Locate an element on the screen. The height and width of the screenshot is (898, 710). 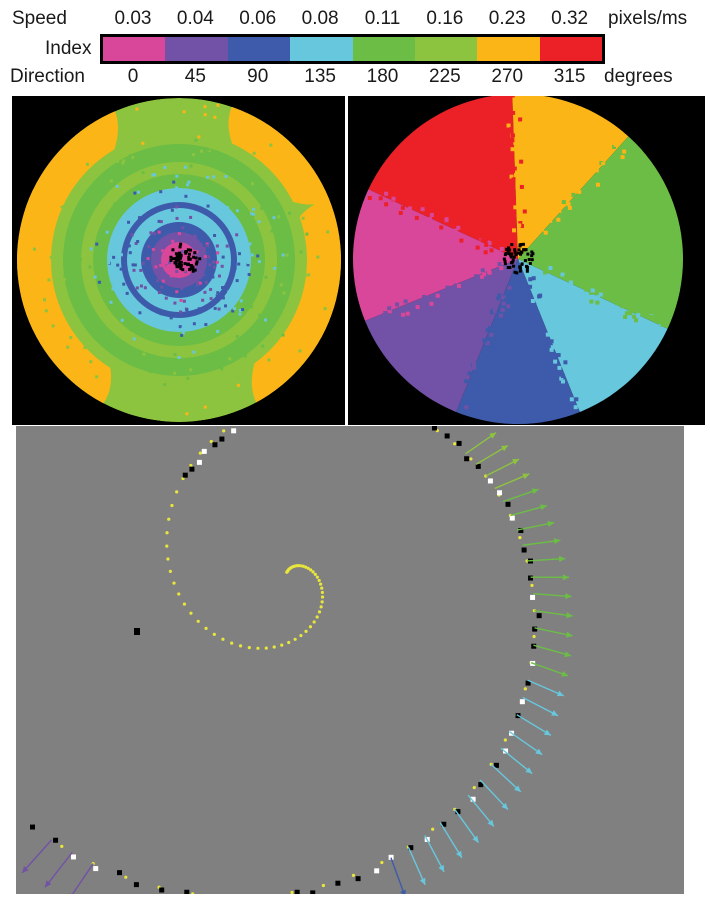
speed-tick-label: 0.32 is located at coordinates (570, 18).